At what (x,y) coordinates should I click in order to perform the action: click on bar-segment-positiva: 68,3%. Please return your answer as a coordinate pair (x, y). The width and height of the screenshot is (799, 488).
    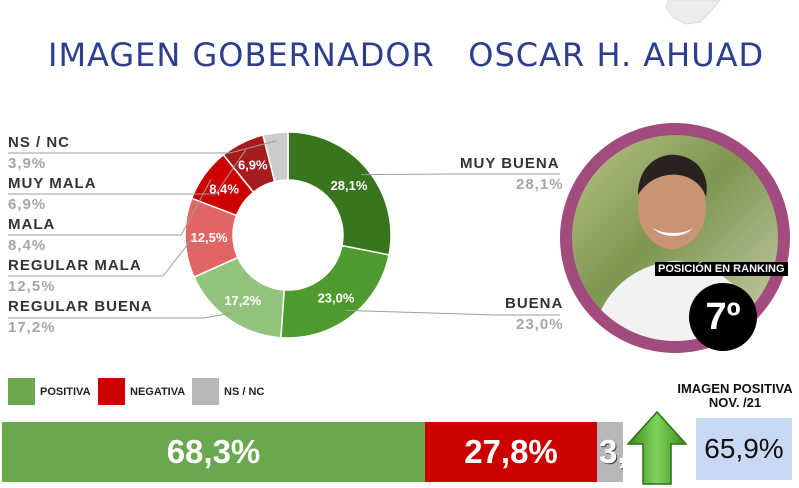
    Looking at the image, I should click on (213, 452).